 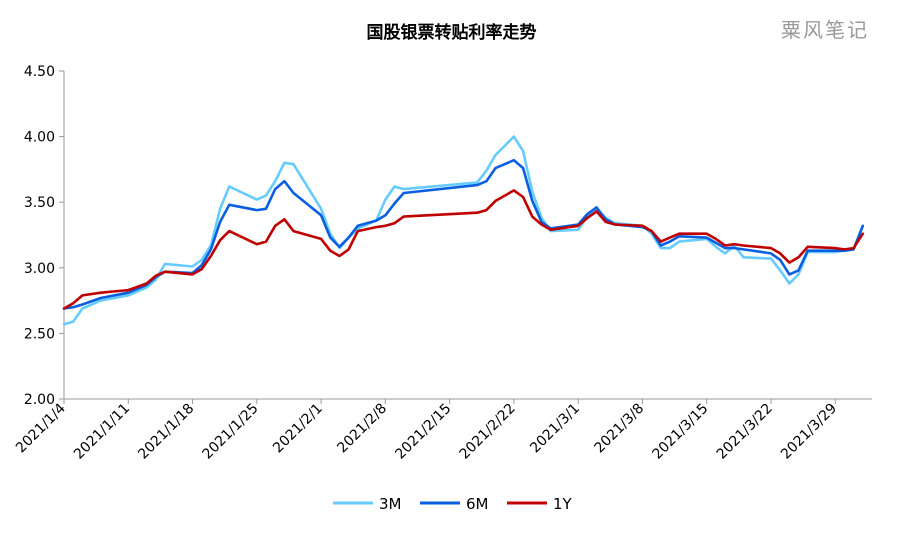 What do you see at coordinates (809, 432) in the screenshot?
I see `x-tick-label: 2021/3/29` at bounding box center [809, 432].